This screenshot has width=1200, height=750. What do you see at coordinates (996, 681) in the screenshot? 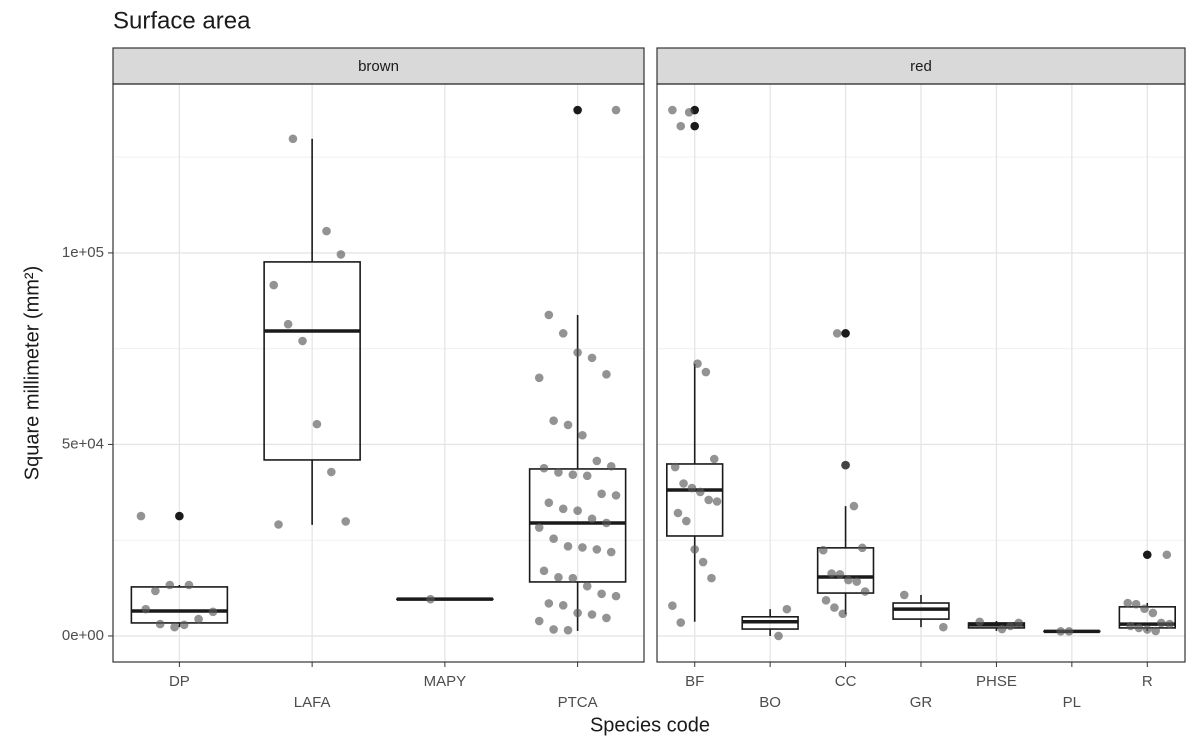
I see `x-tick-label: PHSE` at bounding box center [996, 681].